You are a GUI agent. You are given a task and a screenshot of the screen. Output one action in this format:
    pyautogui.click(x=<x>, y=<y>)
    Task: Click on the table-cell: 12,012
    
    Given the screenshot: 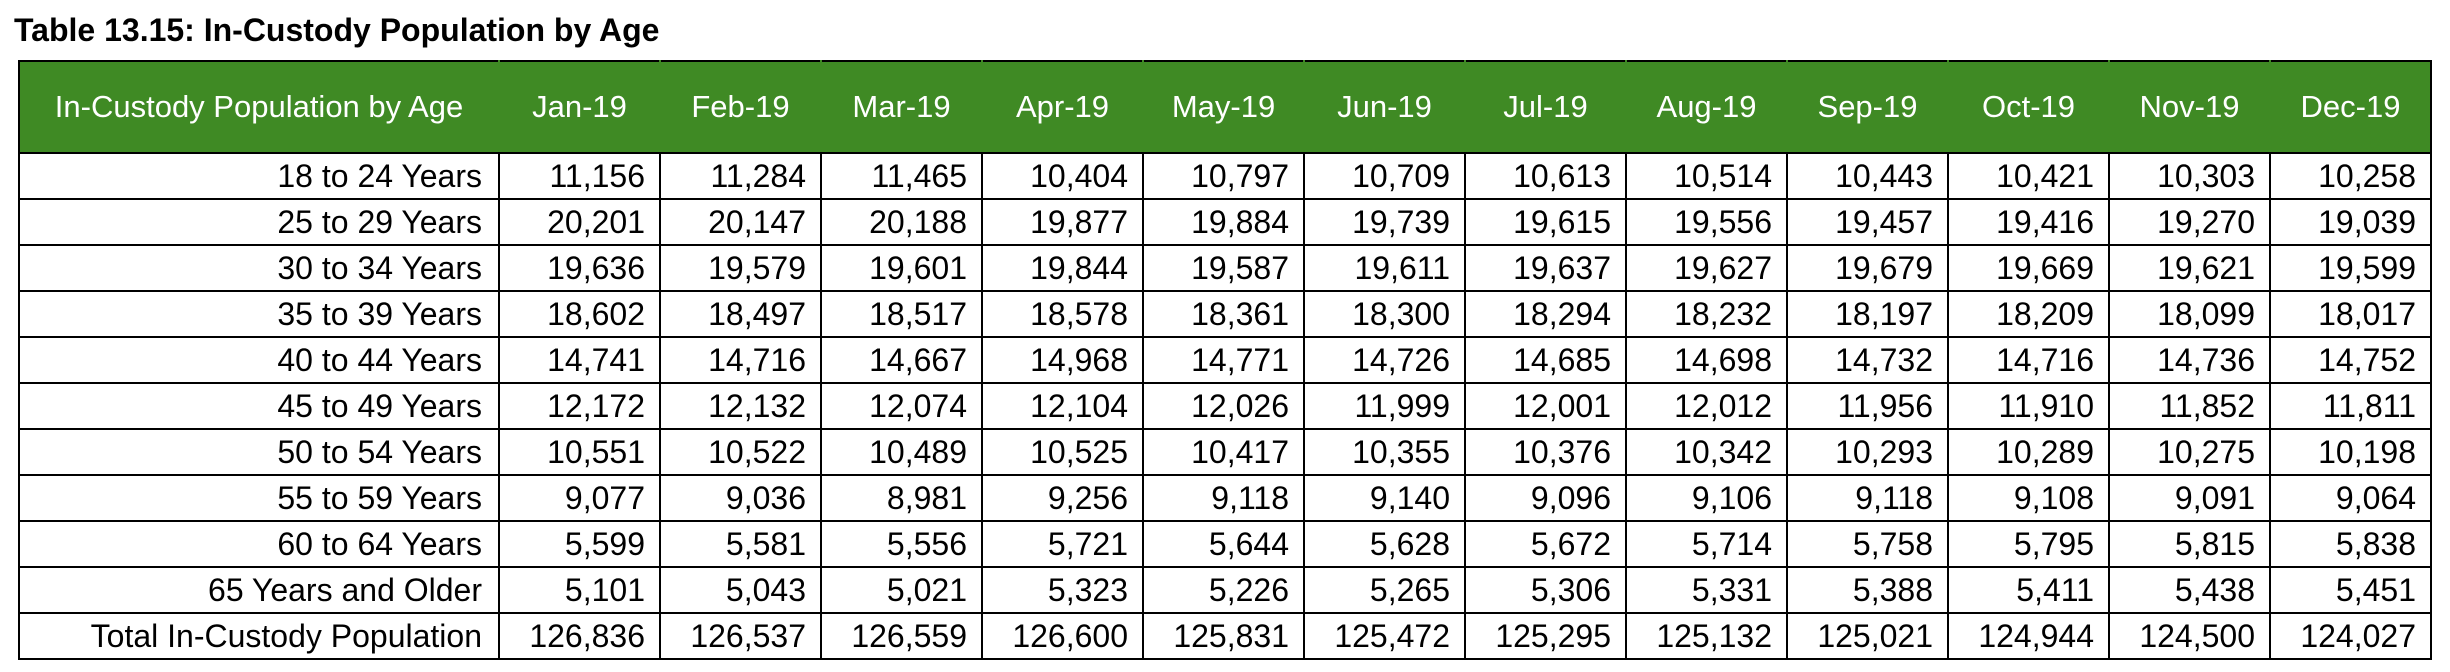 What is the action you would take?
    pyautogui.click(x=1706, y=406)
    